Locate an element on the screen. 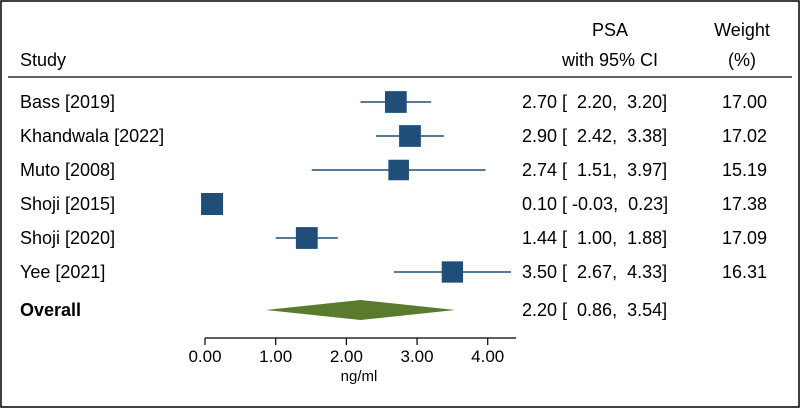 This screenshot has height=408, width=800. header-effect-line2: with 95% CI is located at coordinates (609, 60).